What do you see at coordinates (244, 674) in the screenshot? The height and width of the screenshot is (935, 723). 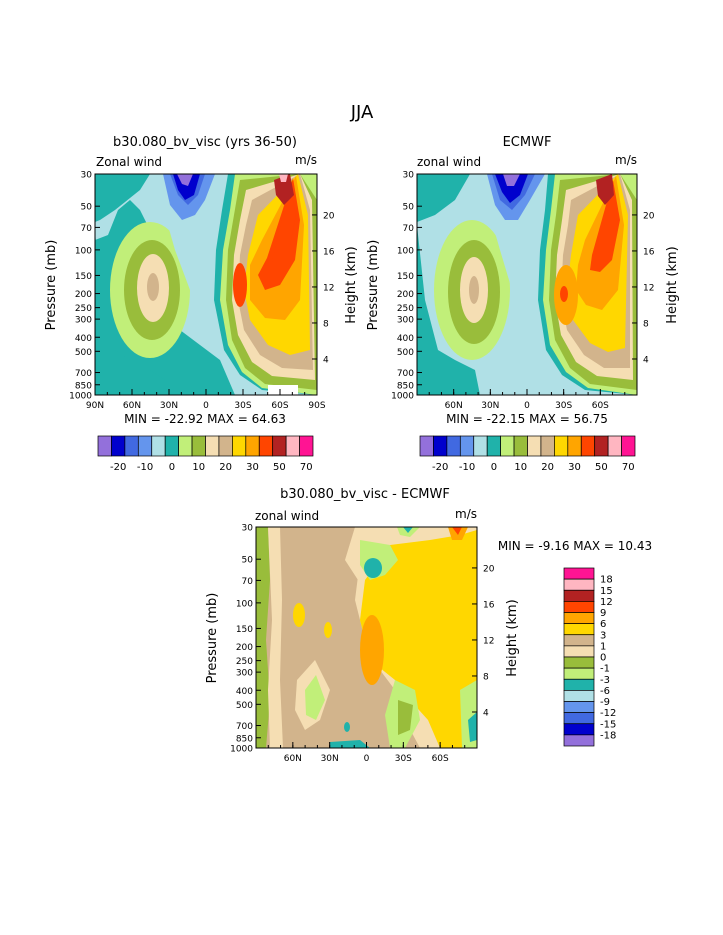 I see `y-tick-label: 300` at bounding box center [244, 674].